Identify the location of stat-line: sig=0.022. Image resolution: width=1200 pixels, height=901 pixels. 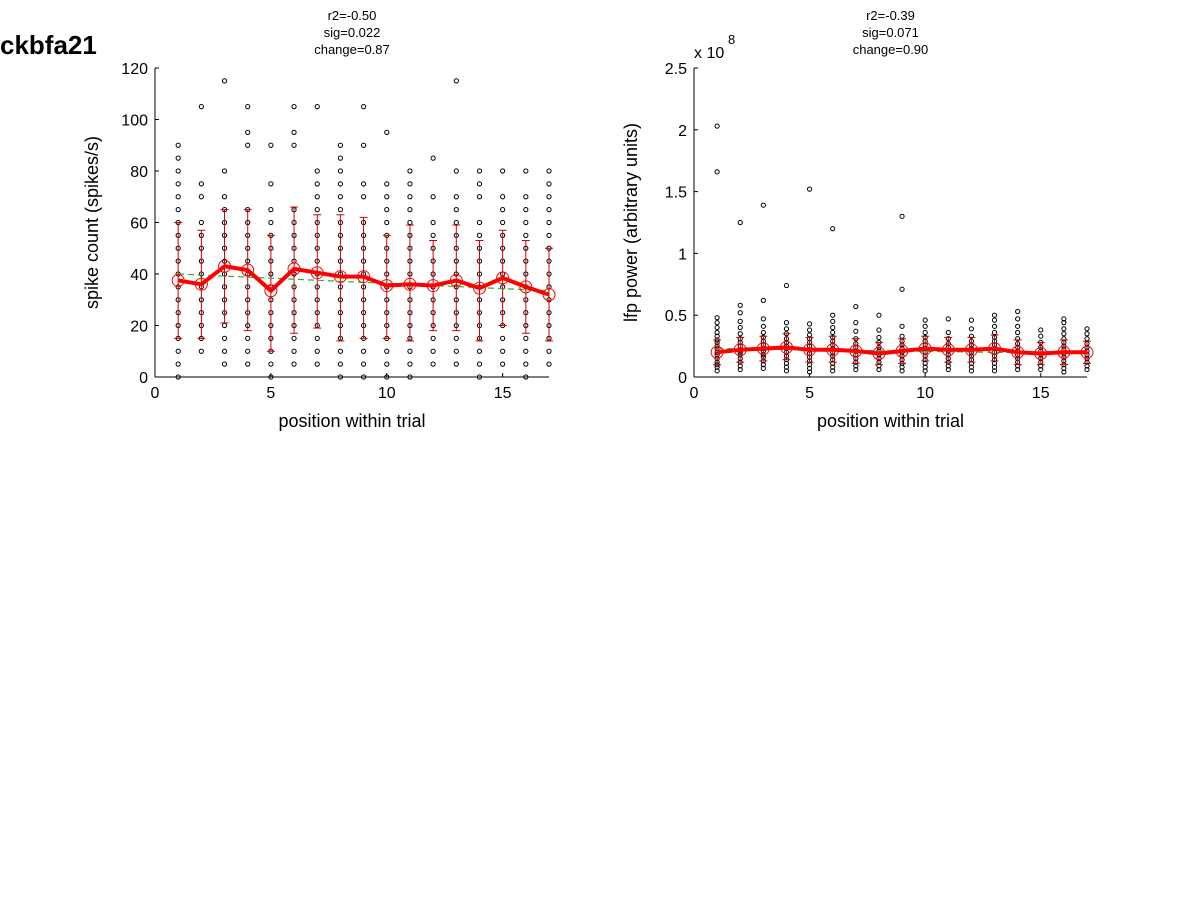
(352, 32).